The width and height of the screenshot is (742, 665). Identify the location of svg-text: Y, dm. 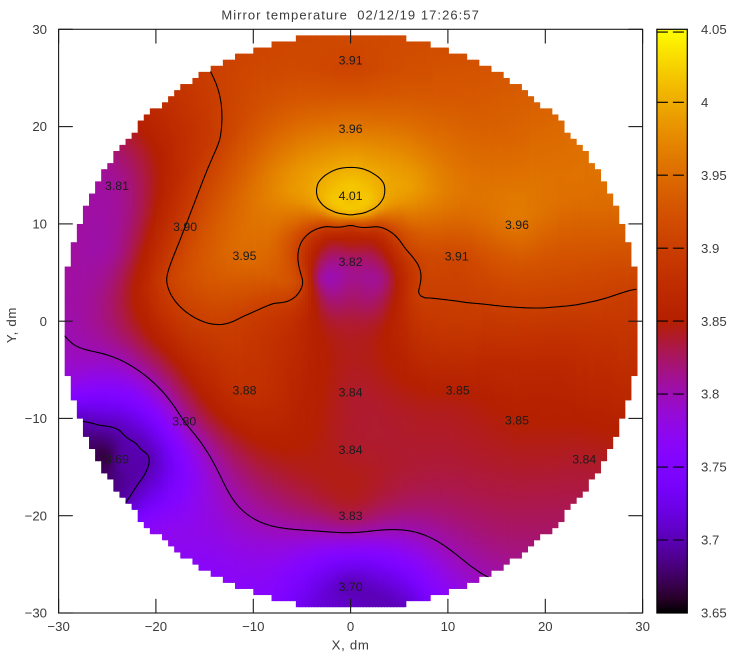
(11, 325).